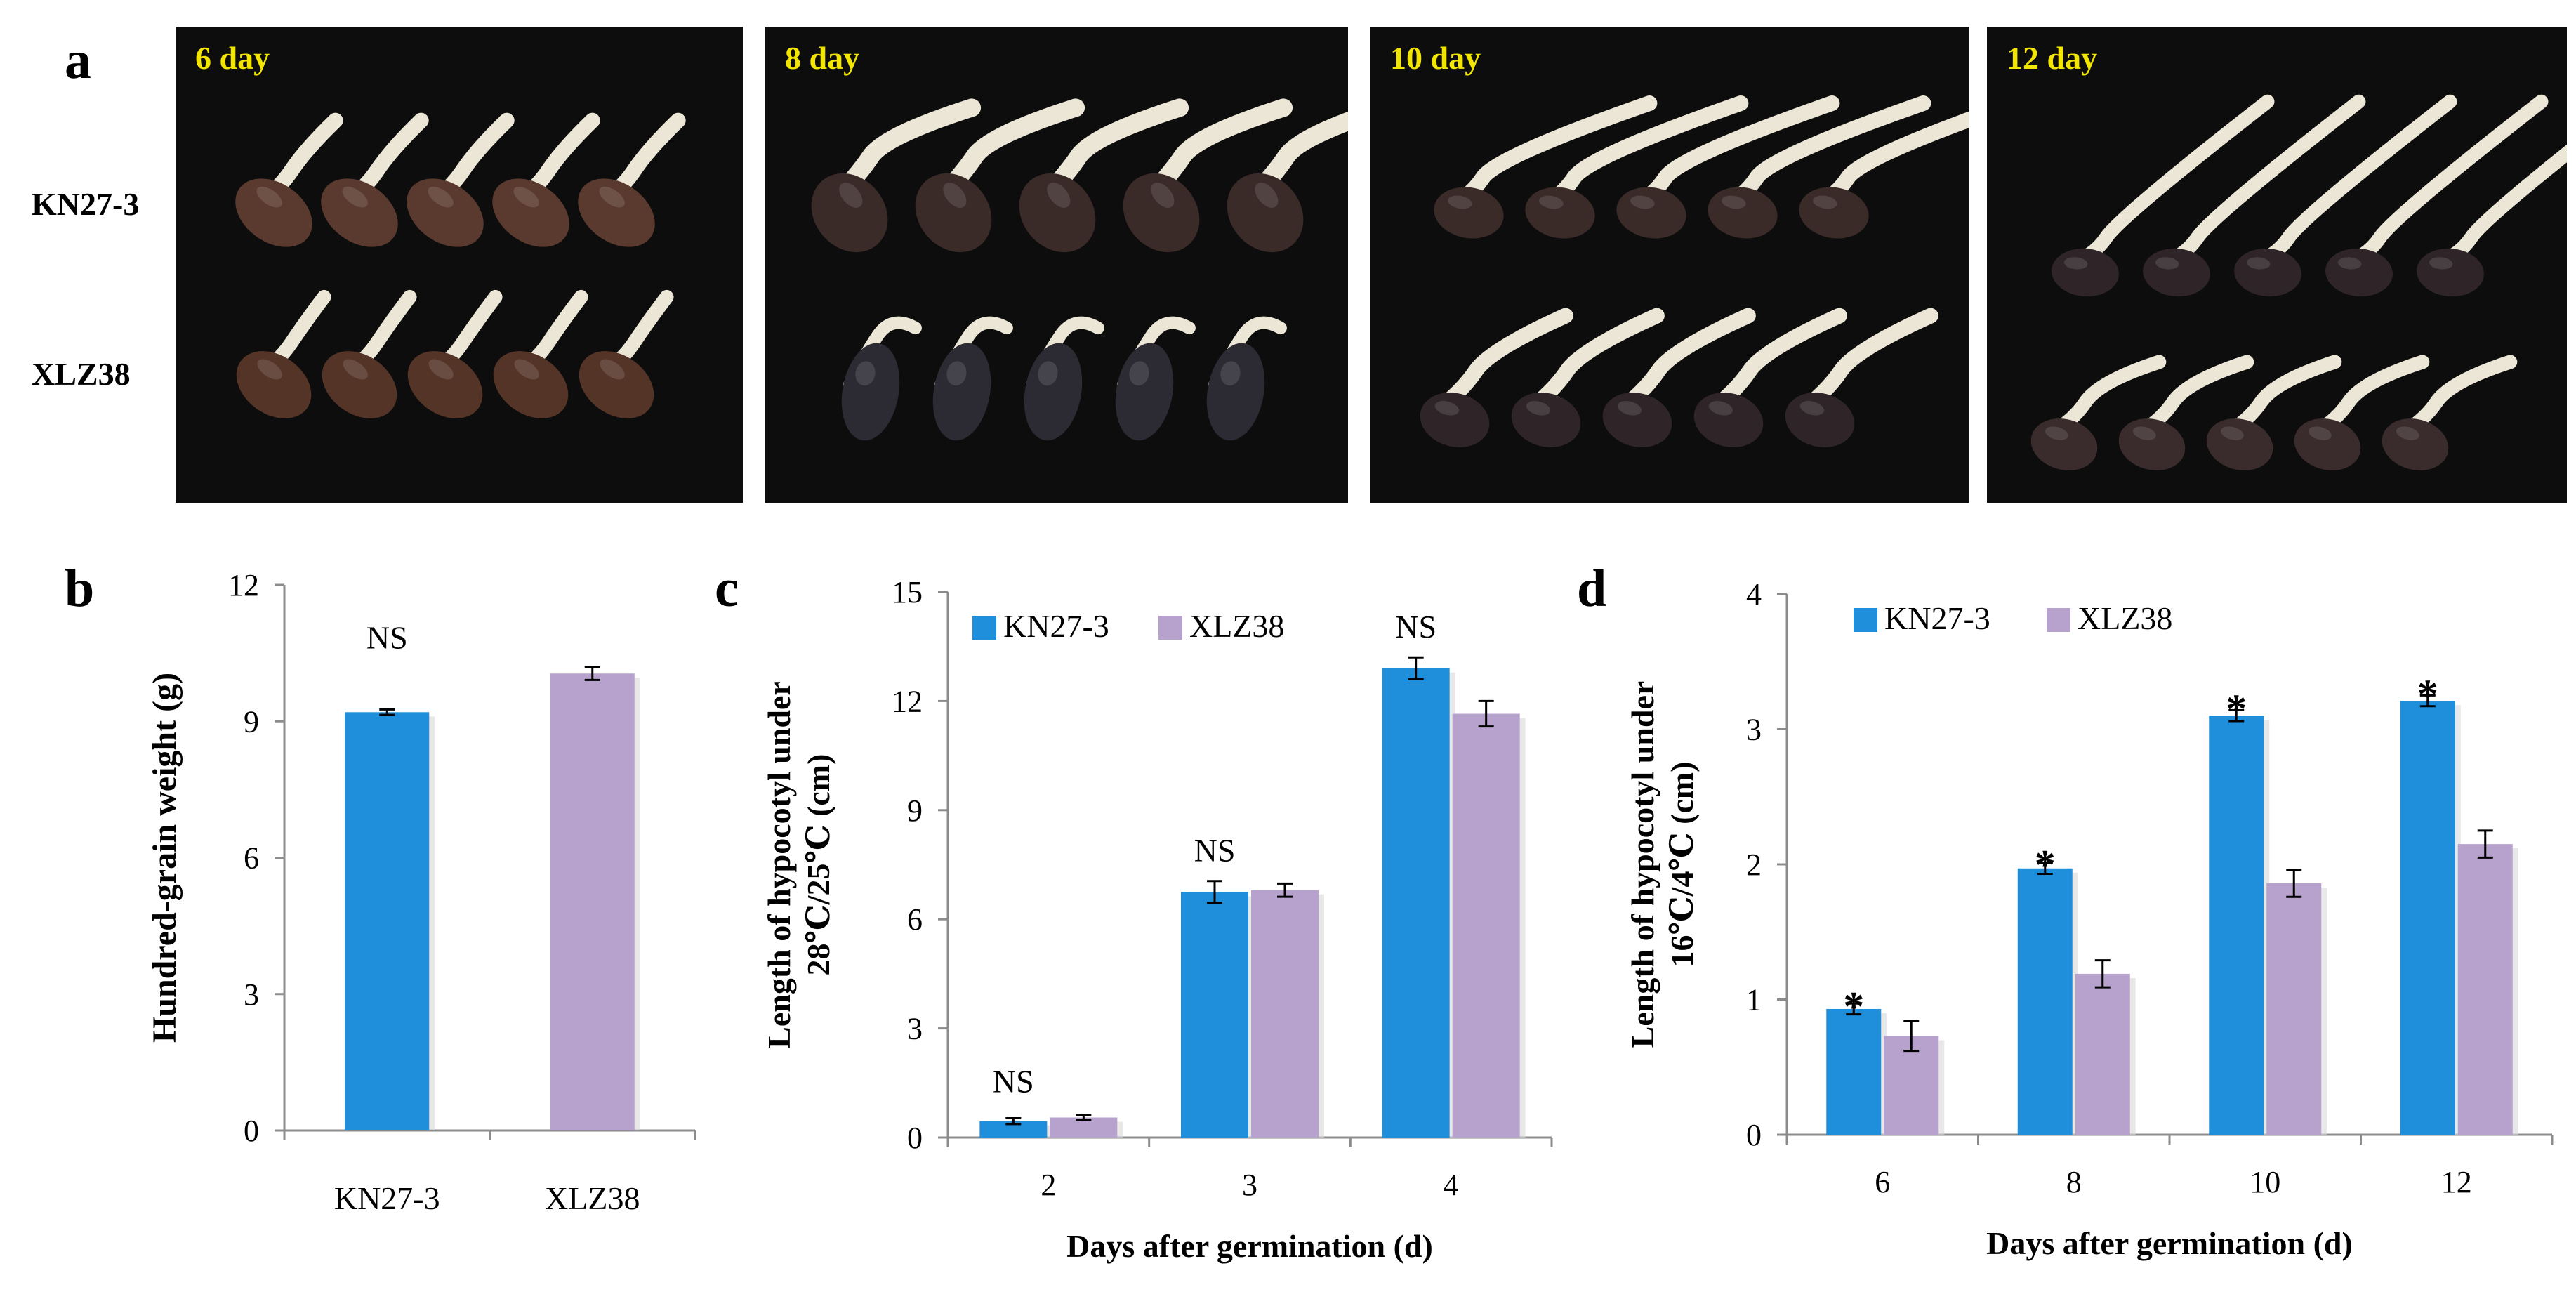 This screenshot has width=2576, height=1299. Describe the element at coordinates (164, 858) in the screenshot. I see `y-axis-label: Hundred-grain weight (g)` at that location.